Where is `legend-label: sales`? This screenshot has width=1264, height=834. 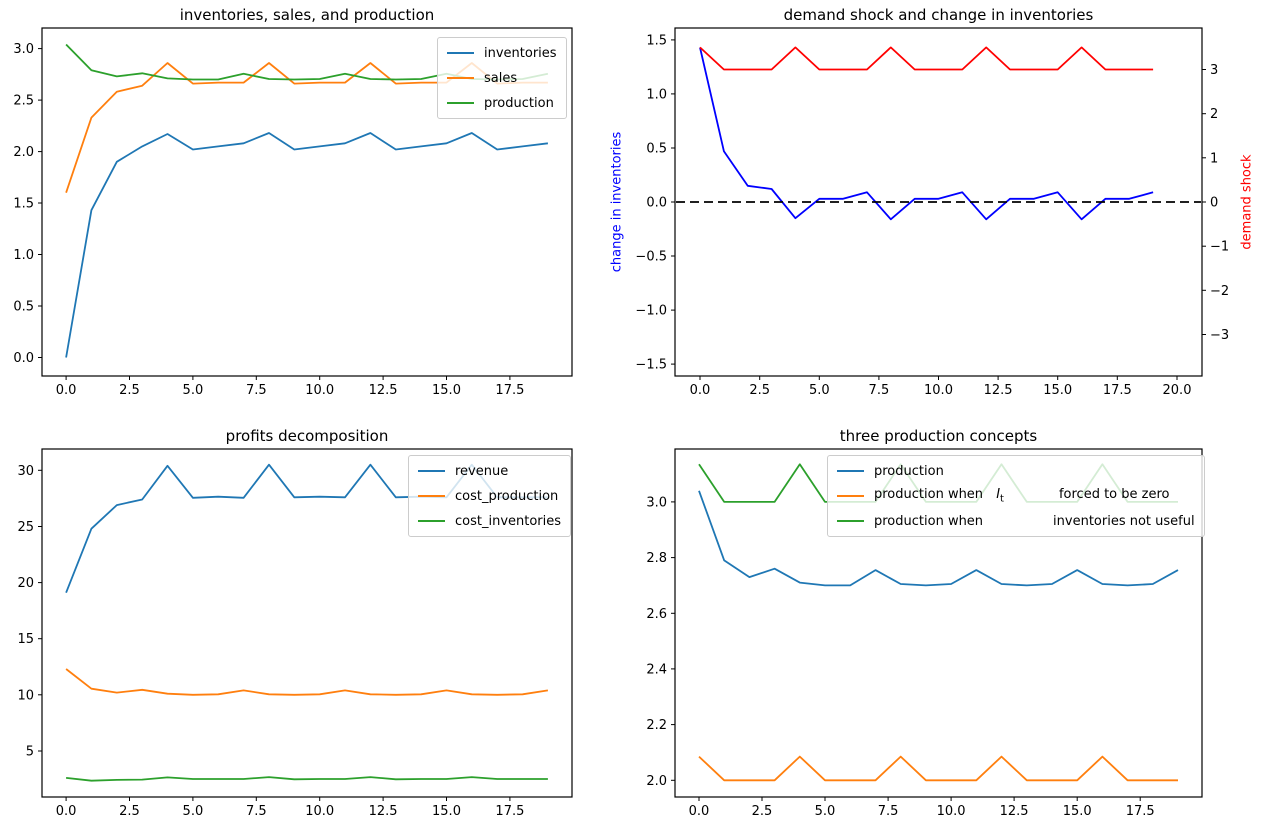 legend-label: sales is located at coordinates (501, 78).